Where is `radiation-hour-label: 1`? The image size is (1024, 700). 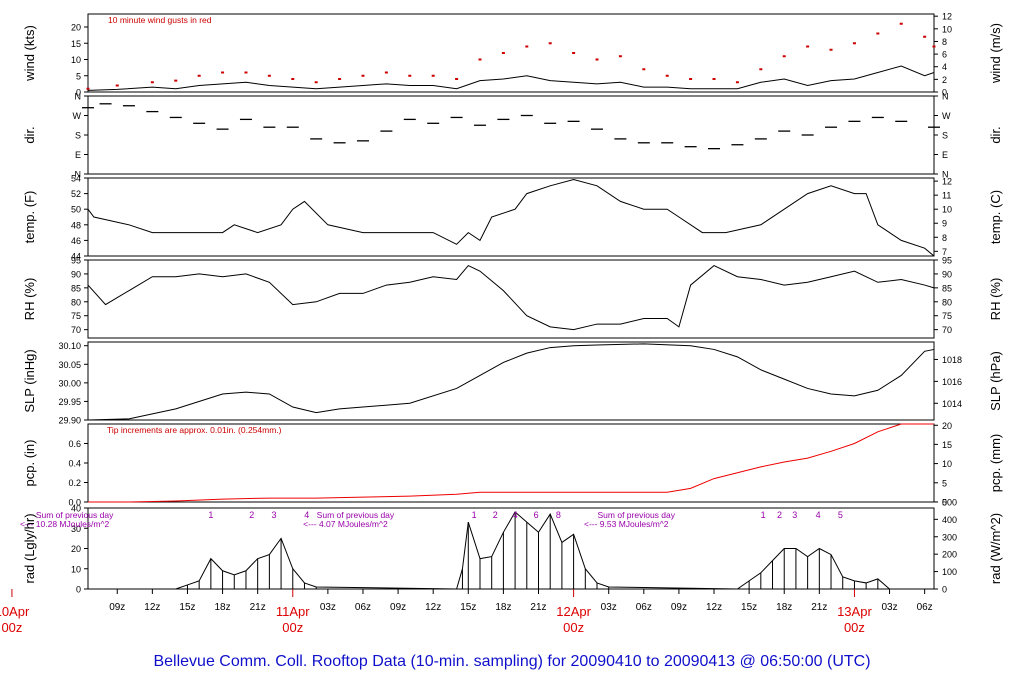
radiation-hour-label: 1 is located at coordinates (763, 515).